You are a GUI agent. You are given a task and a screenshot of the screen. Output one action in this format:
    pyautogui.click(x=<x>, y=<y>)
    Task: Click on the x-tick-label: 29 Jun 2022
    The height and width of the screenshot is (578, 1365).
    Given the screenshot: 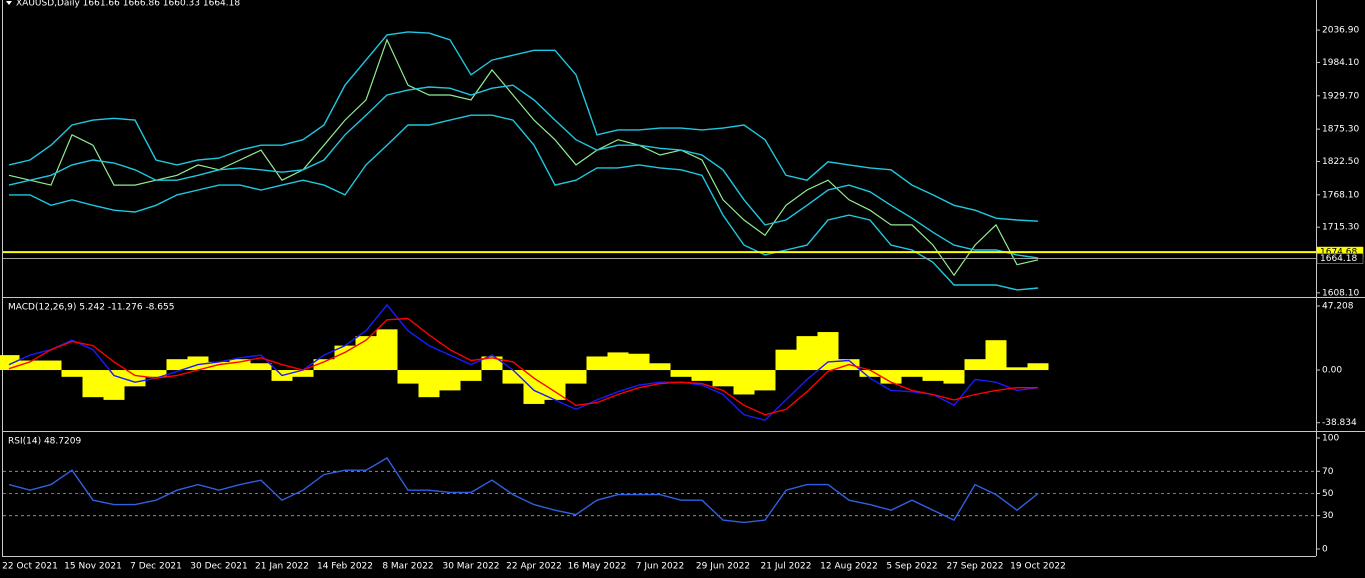 What is the action you would take?
    pyautogui.click(x=723, y=567)
    